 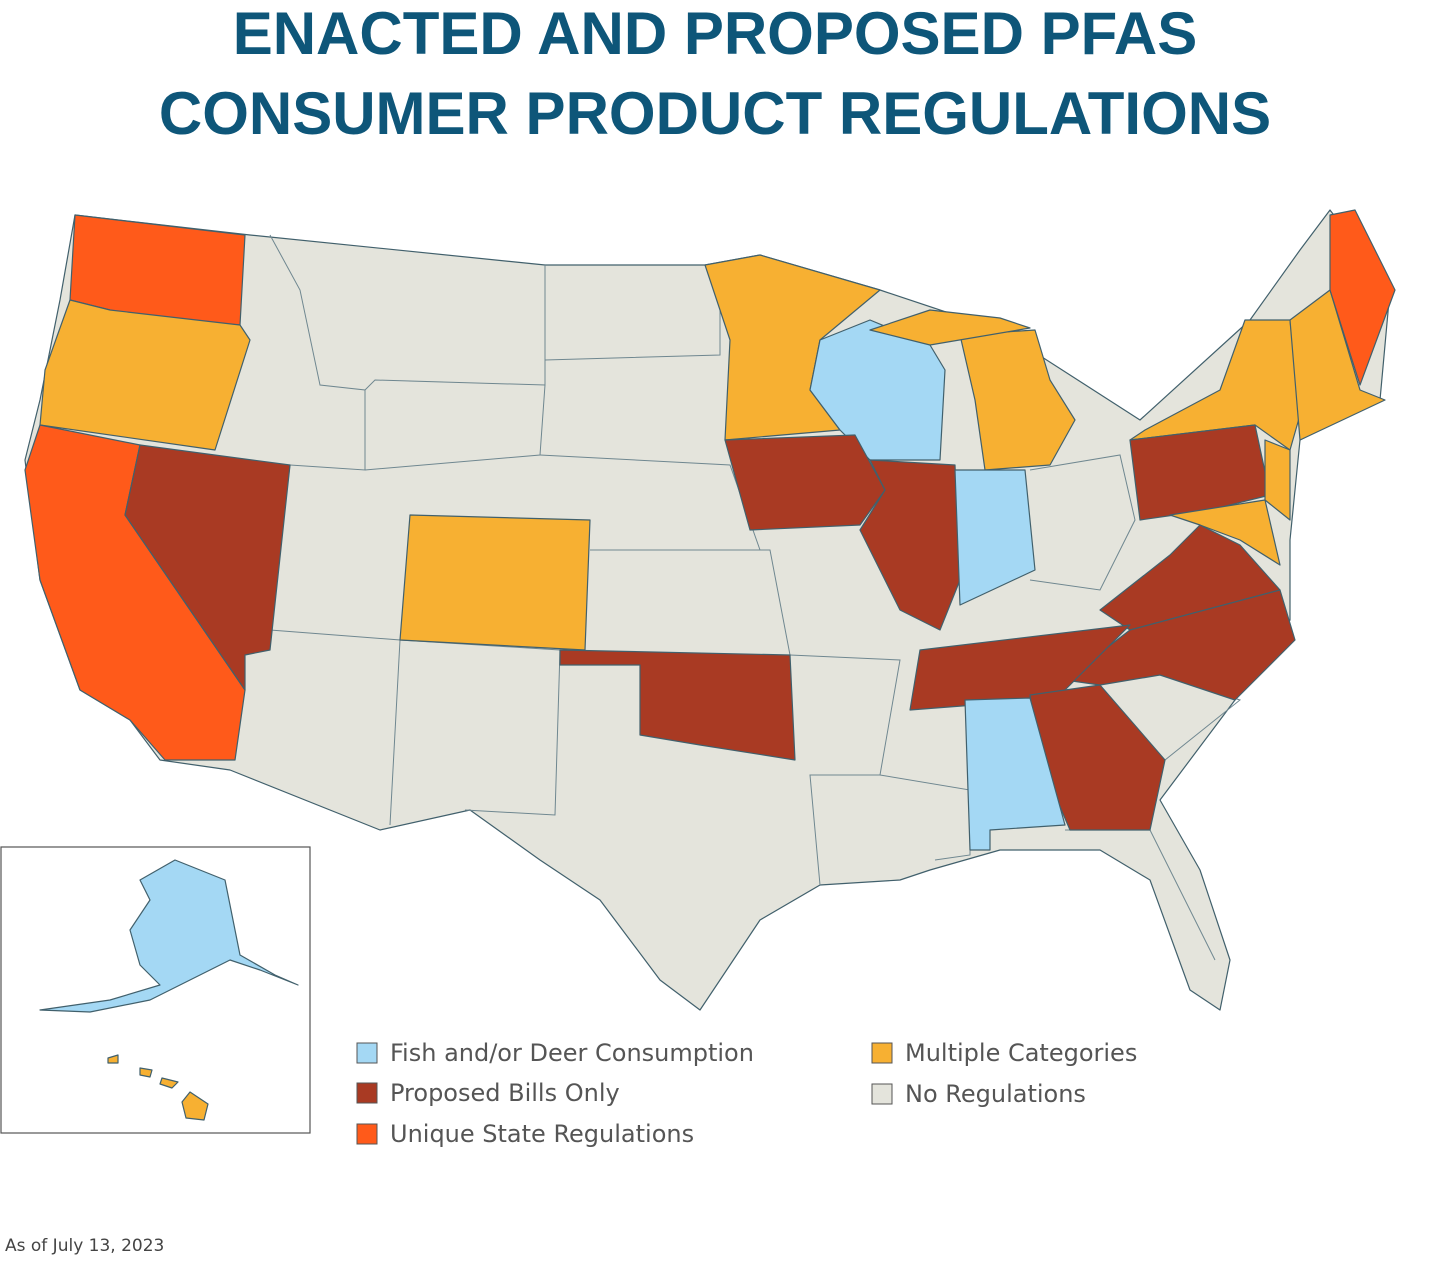 What do you see at coordinates (715, 33) in the screenshot?
I see `title-line: ENACTED AND PROPOSED PFAS` at bounding box center [715, 33].